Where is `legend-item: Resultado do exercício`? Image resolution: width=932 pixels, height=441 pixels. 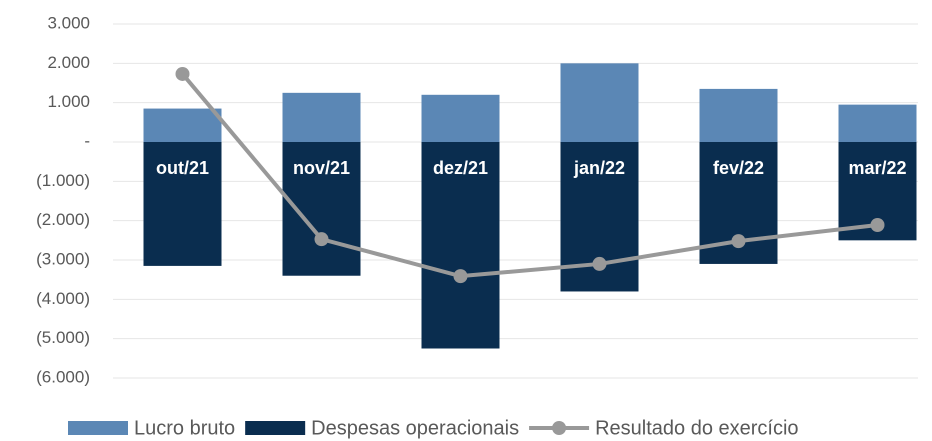 legend-item: Resultado do exercício is located at coordinates (664, 428).